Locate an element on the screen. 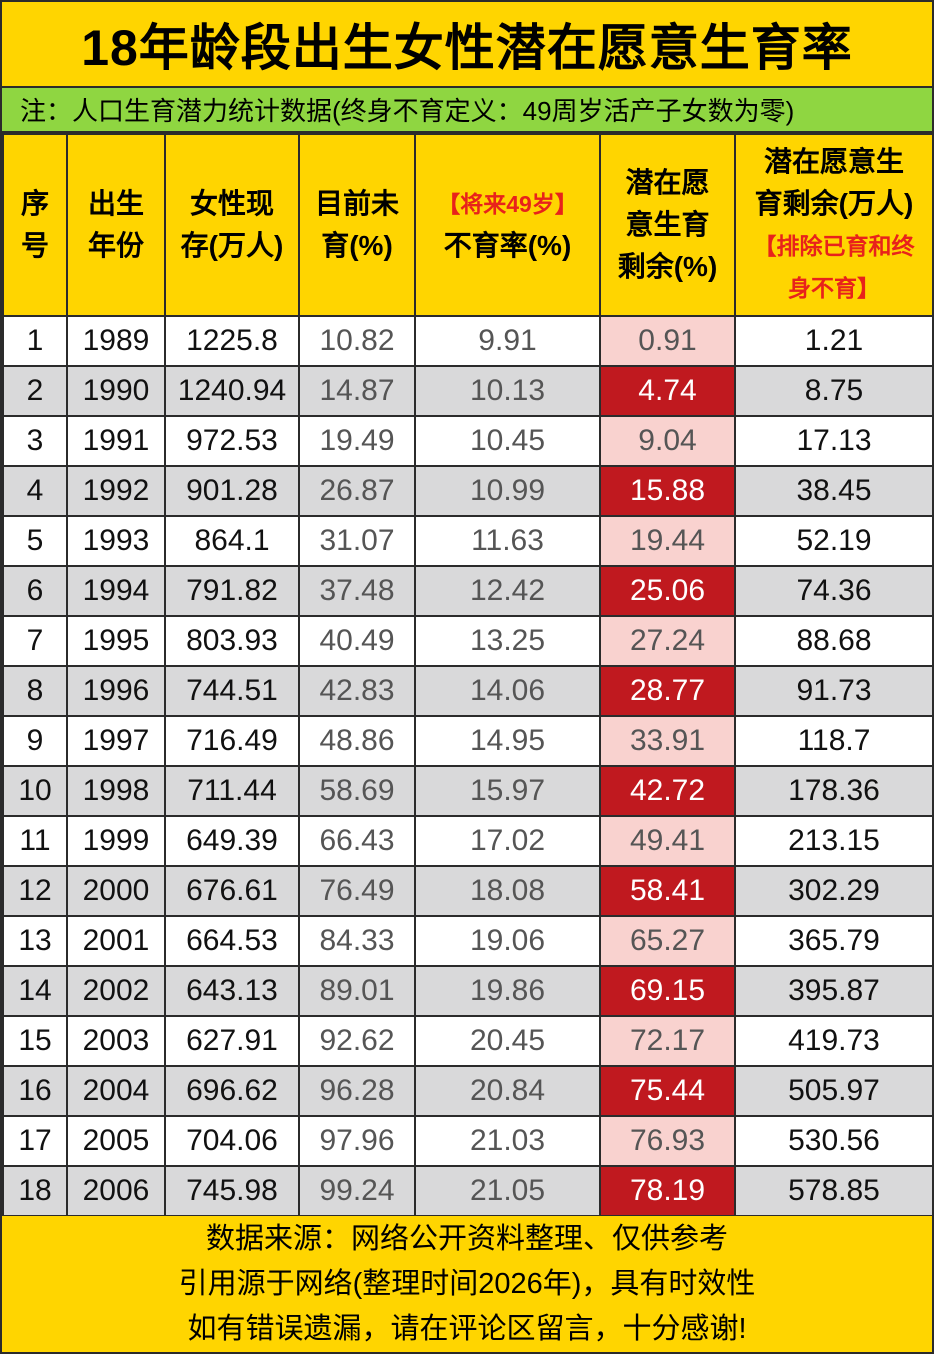 The width and height of the screenshot is (934, 1354). footer-line: 引用源于网络(整理时间2026年)，具有时效性 is located at coordinates (467, 1283).